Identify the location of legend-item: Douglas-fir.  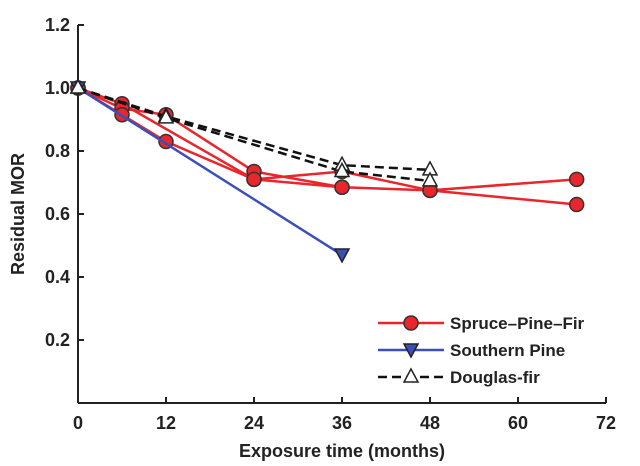
(459, 377).